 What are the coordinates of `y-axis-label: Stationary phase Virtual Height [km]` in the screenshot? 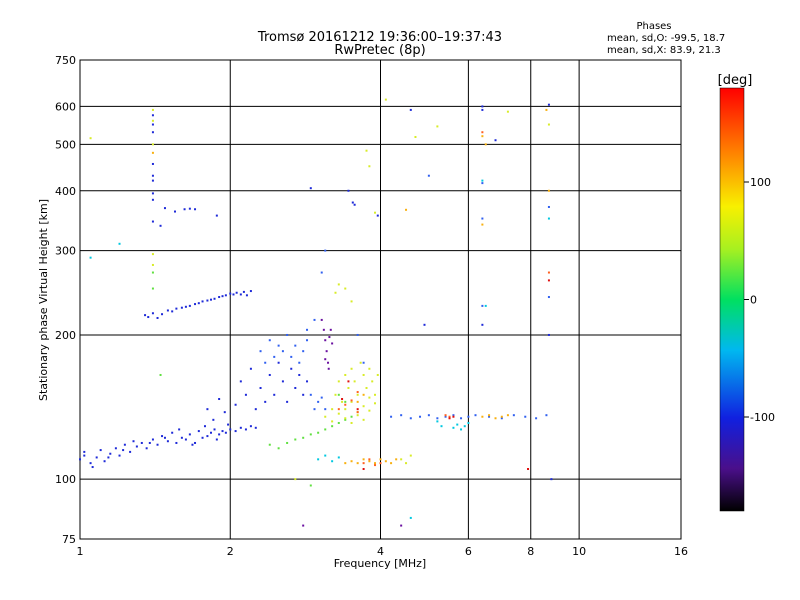 It's located at (43, 300).